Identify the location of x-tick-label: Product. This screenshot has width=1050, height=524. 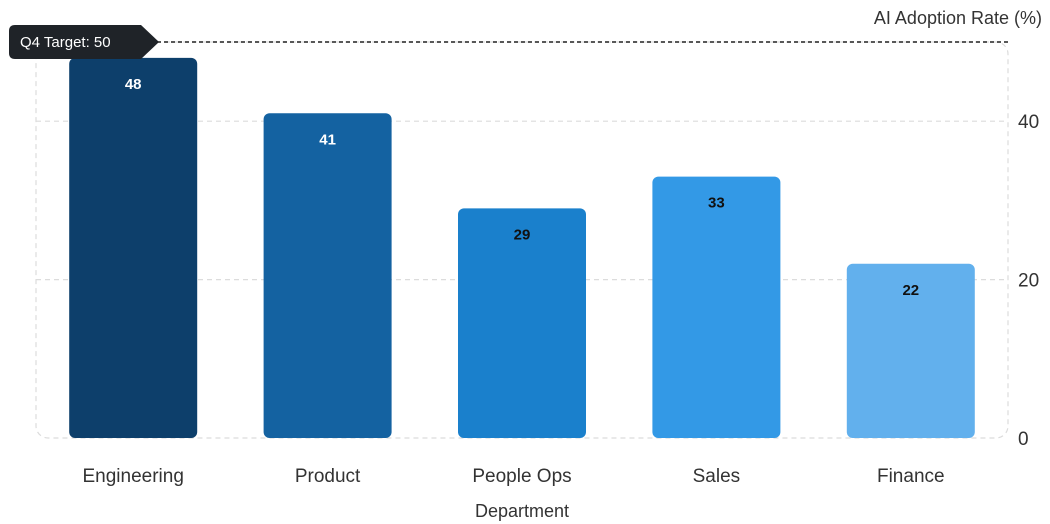
(328, 476).